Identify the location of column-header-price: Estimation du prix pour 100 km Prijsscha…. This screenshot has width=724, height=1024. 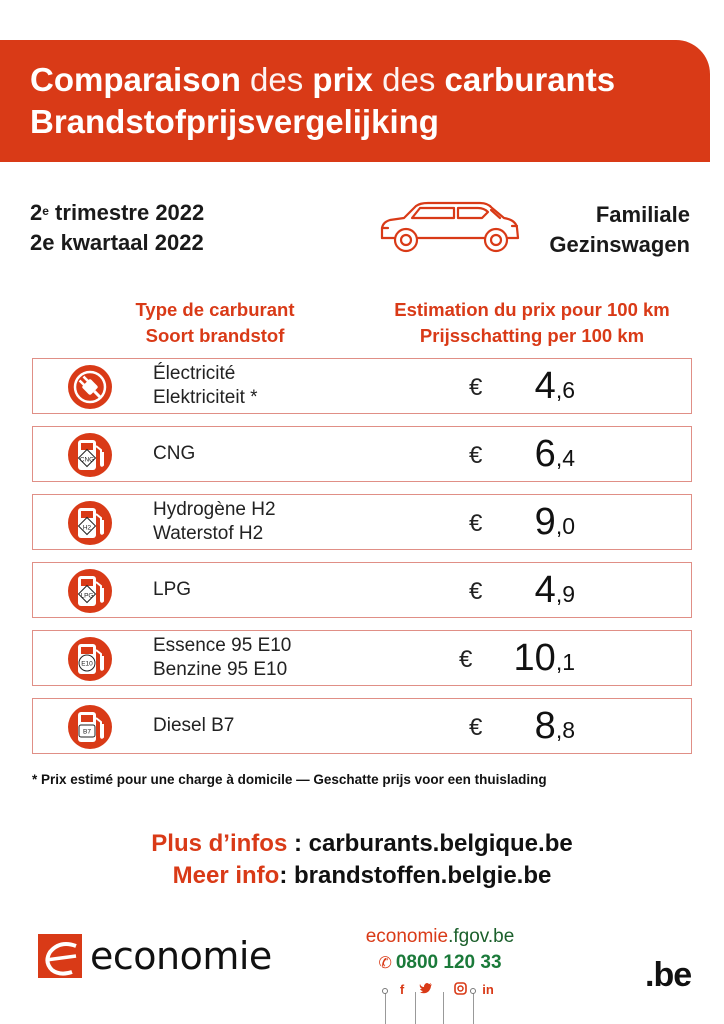
(532, 322).